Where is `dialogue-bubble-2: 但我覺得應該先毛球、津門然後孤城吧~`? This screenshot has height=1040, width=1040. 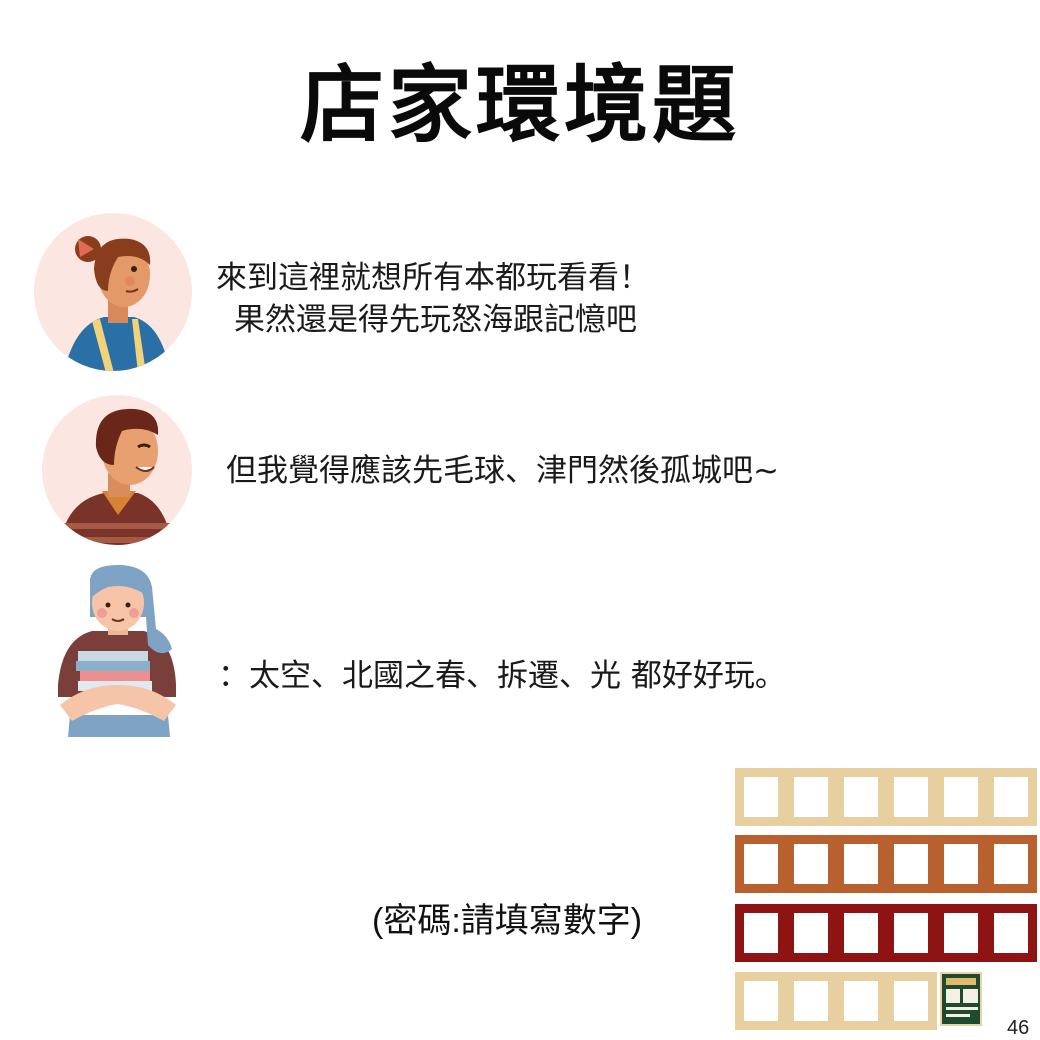
dialogue-bubble-2: 但我覺得應該先毛球、津門然後孤城吧~ is located at coordinates (502, 471).